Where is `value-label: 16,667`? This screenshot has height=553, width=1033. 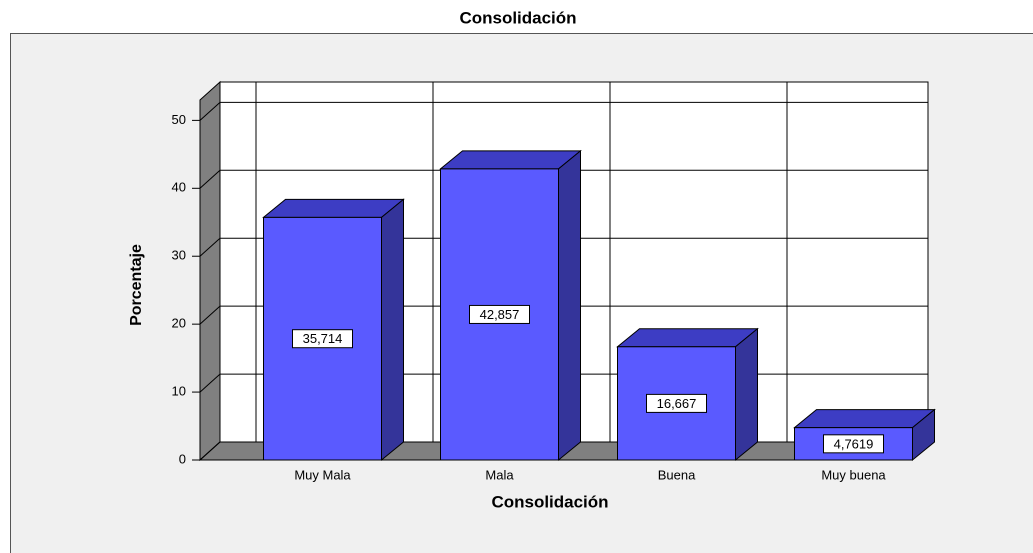 value-label: 16,667 is located at coordinates (677, 403).